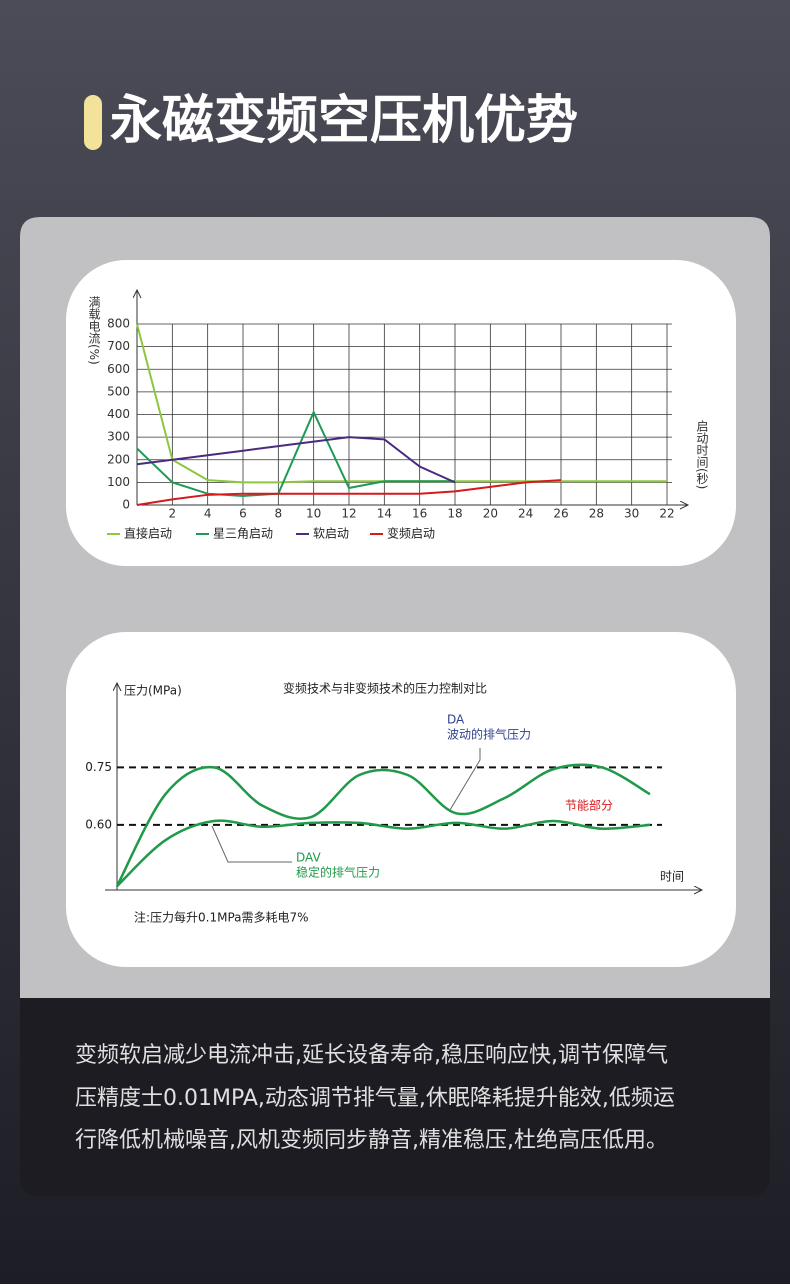  Describe the element at coordinates (456, 720) in the screenshot. I see `annotation: DA` at that location.